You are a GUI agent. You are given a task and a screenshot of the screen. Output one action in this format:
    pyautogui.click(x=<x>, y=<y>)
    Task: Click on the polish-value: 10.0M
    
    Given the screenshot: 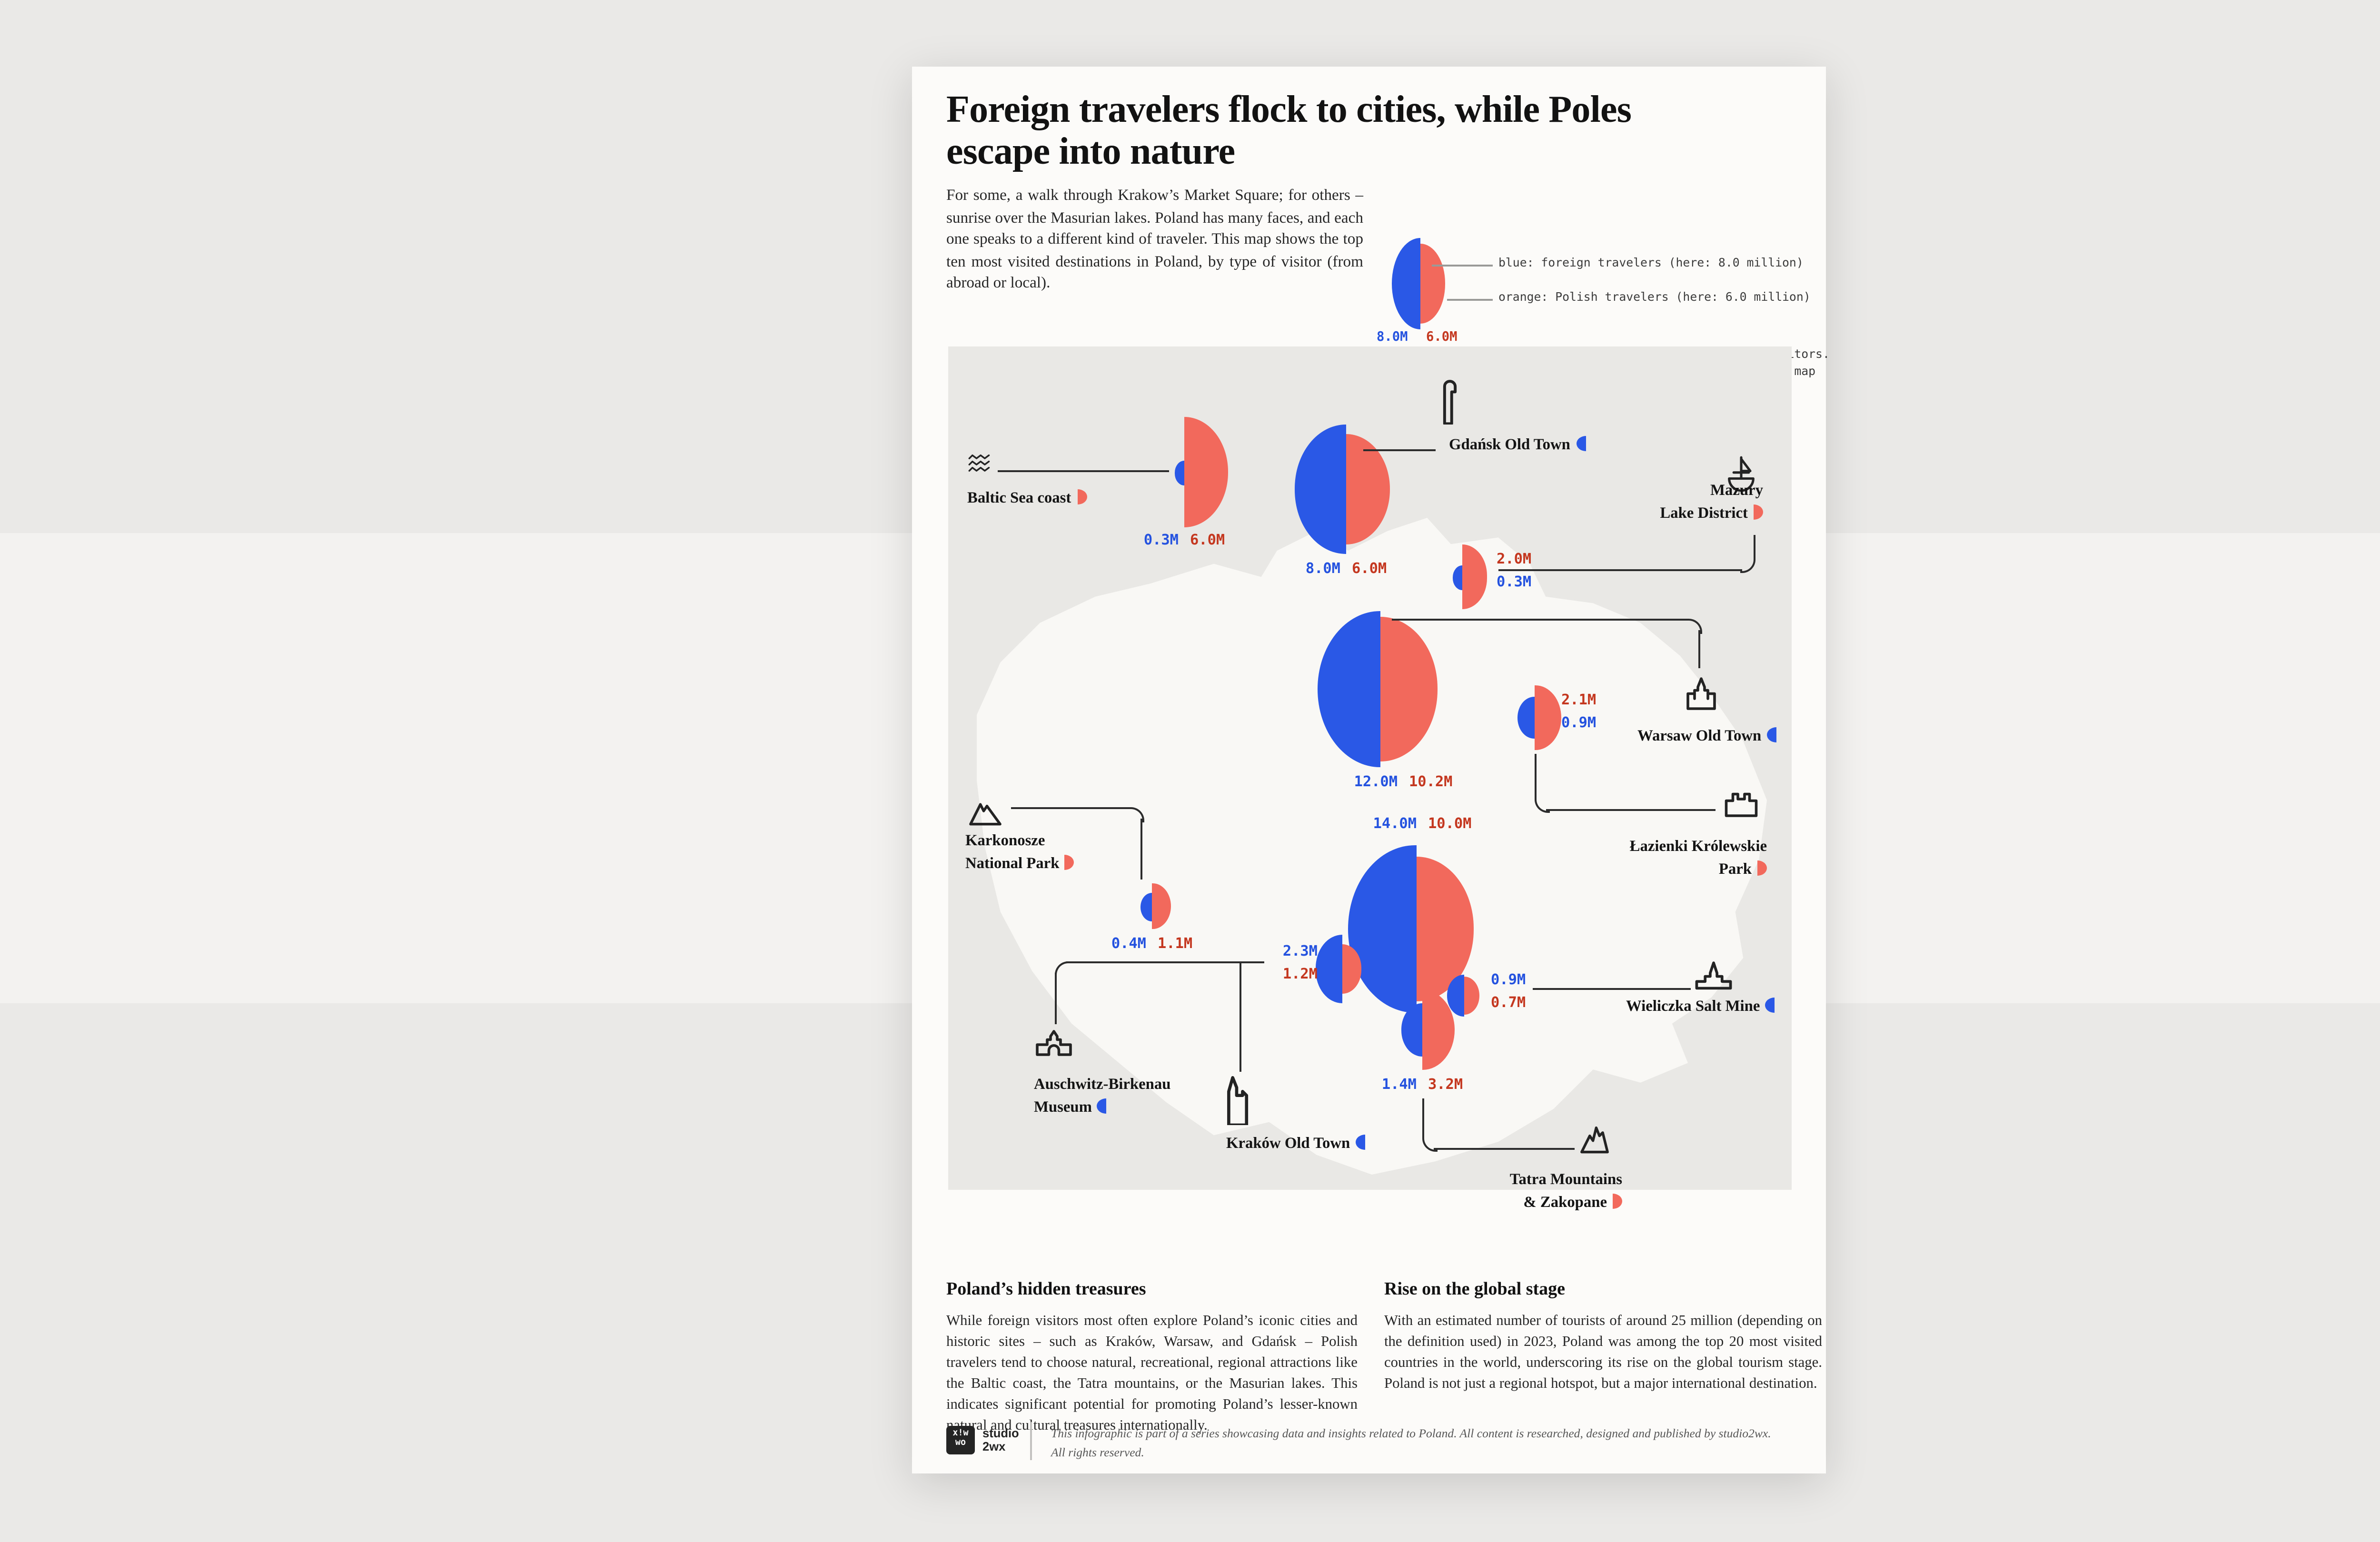 What is the action you would take?
    pyautogui.click(x=1450, y=823)
    